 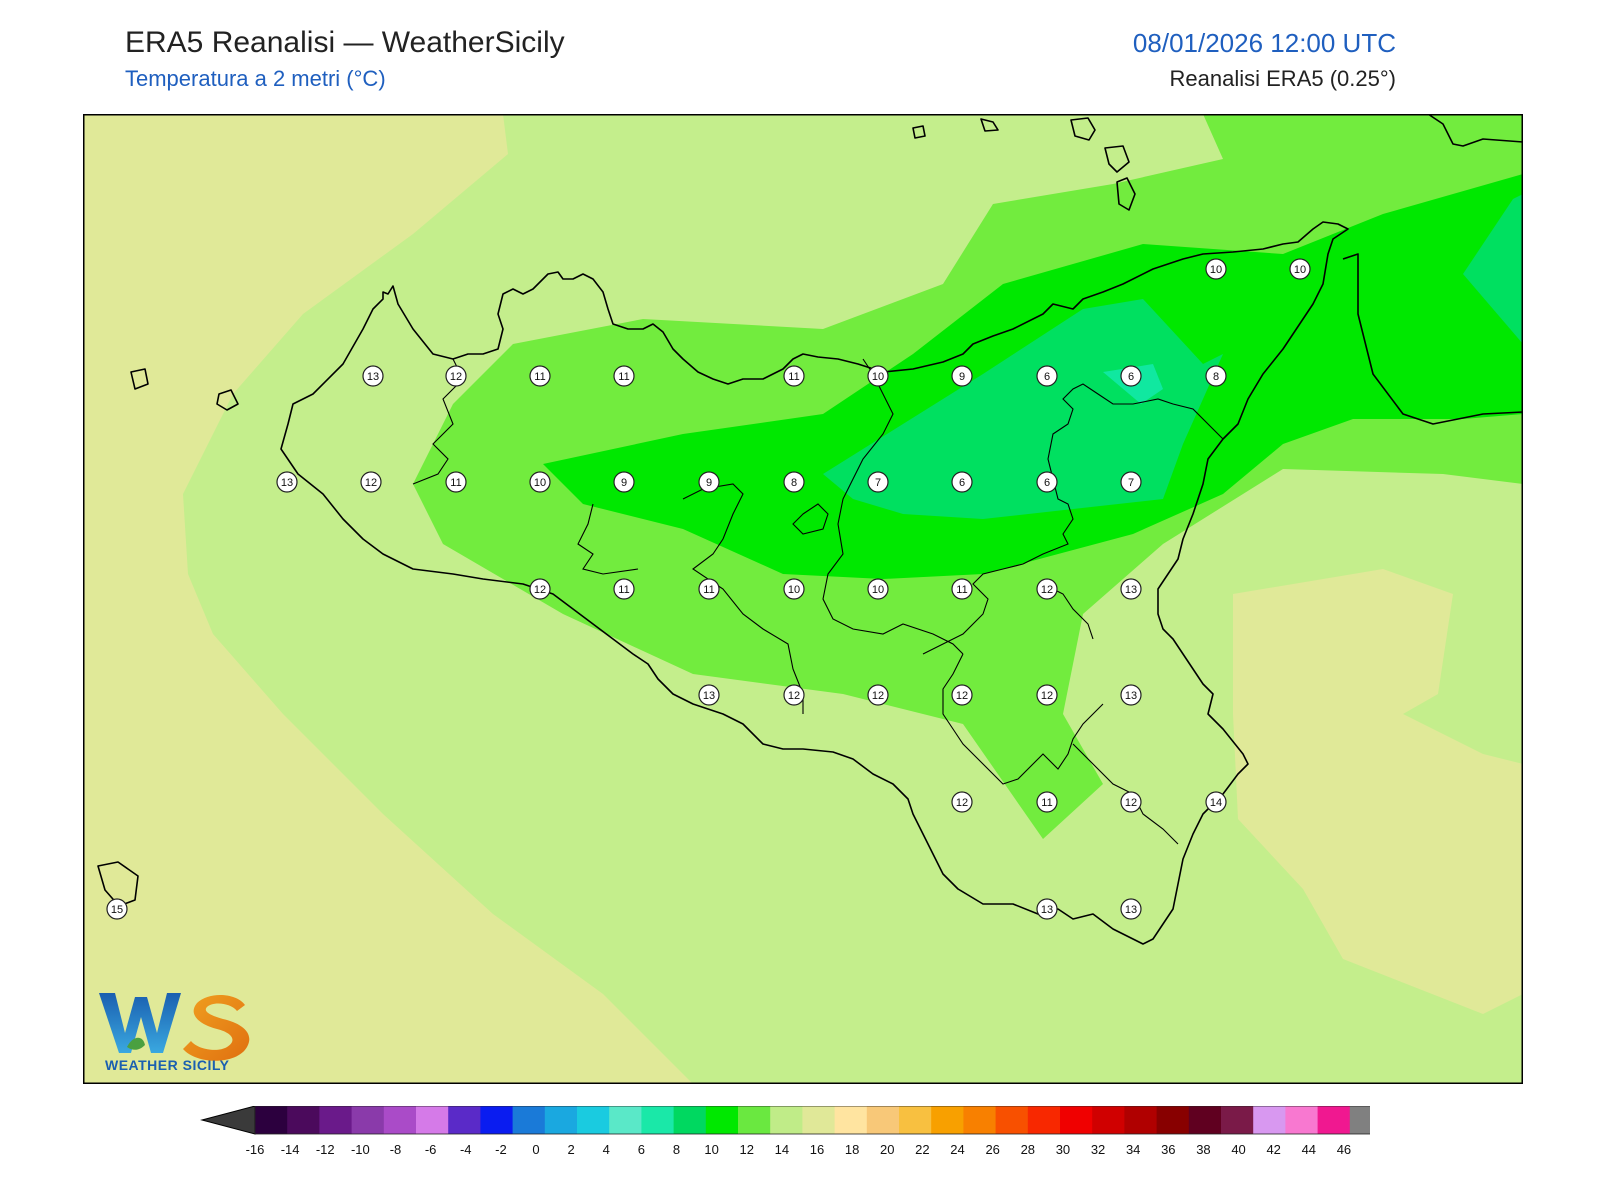 I want to click on colorbar-tick-label: 18, so click(x=852, y=1149).